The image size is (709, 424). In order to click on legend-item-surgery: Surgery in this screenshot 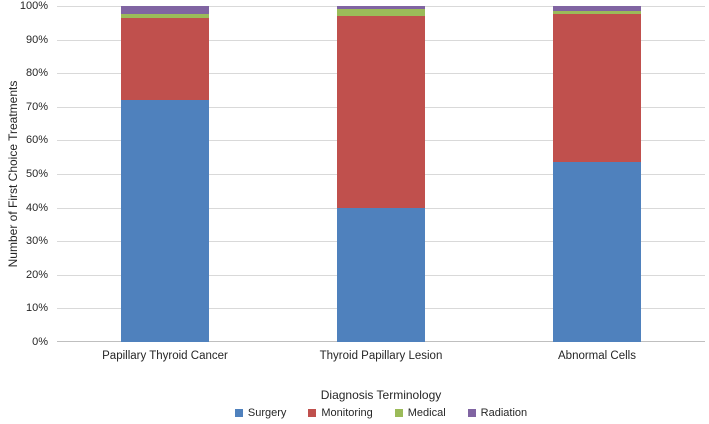, I will do `click(260, 413)`.